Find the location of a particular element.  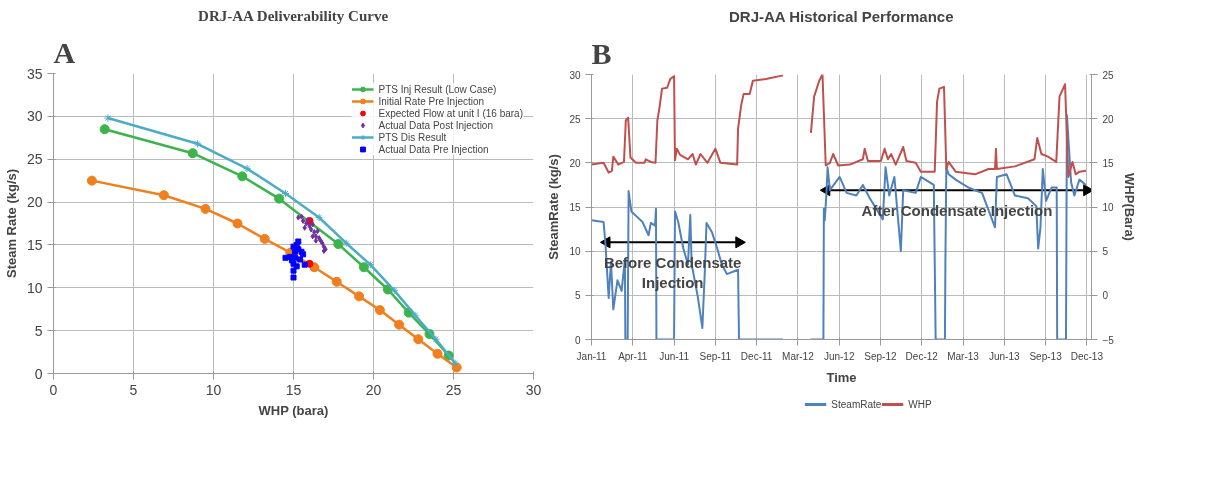

y2-tick-label: 25 is located at coordinates (1108, 75).